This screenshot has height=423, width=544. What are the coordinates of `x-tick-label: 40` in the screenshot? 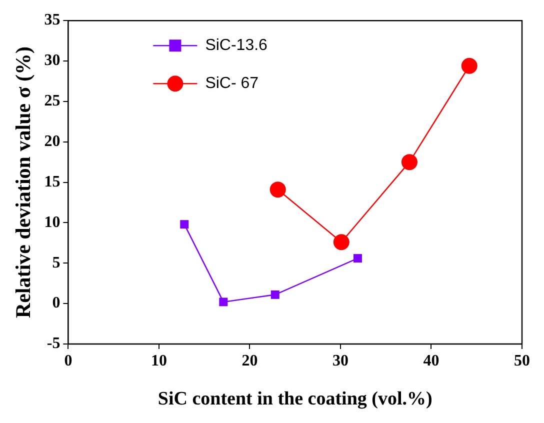 It's located at (431, 361).